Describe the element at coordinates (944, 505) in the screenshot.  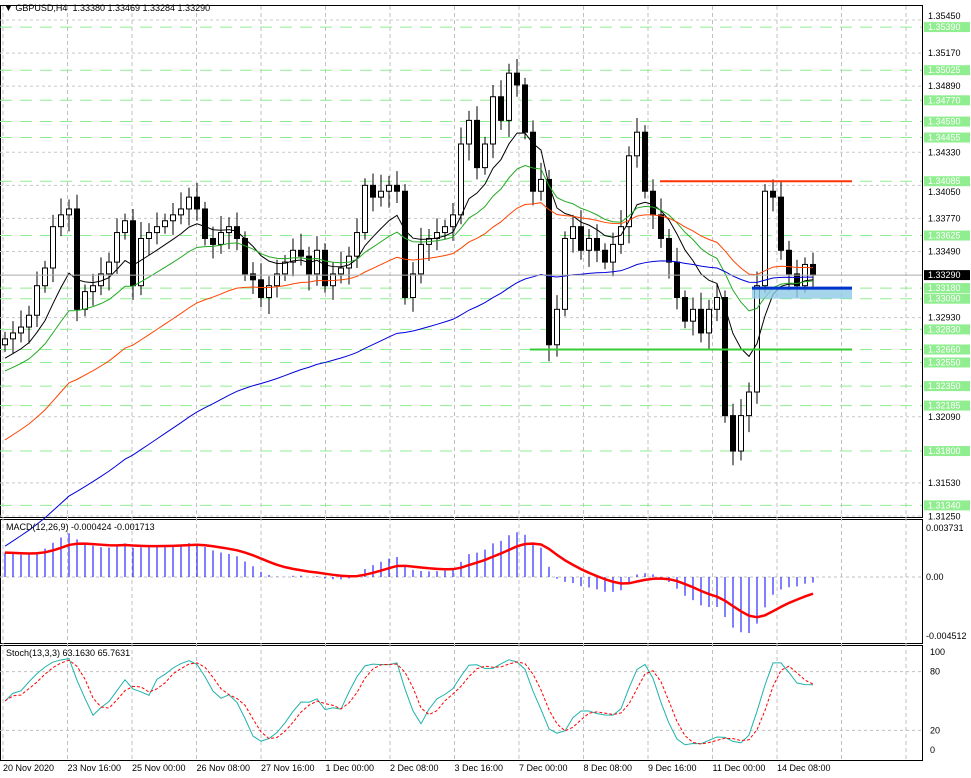
I see `level-label: 1.31340` at that location.